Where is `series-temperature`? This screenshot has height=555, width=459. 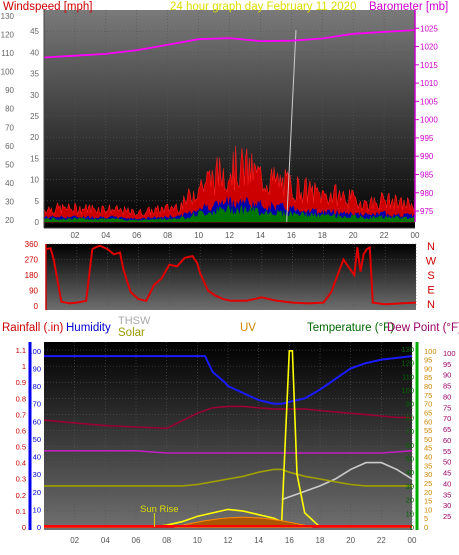 series-temperature is located at coordinates (228, 417).